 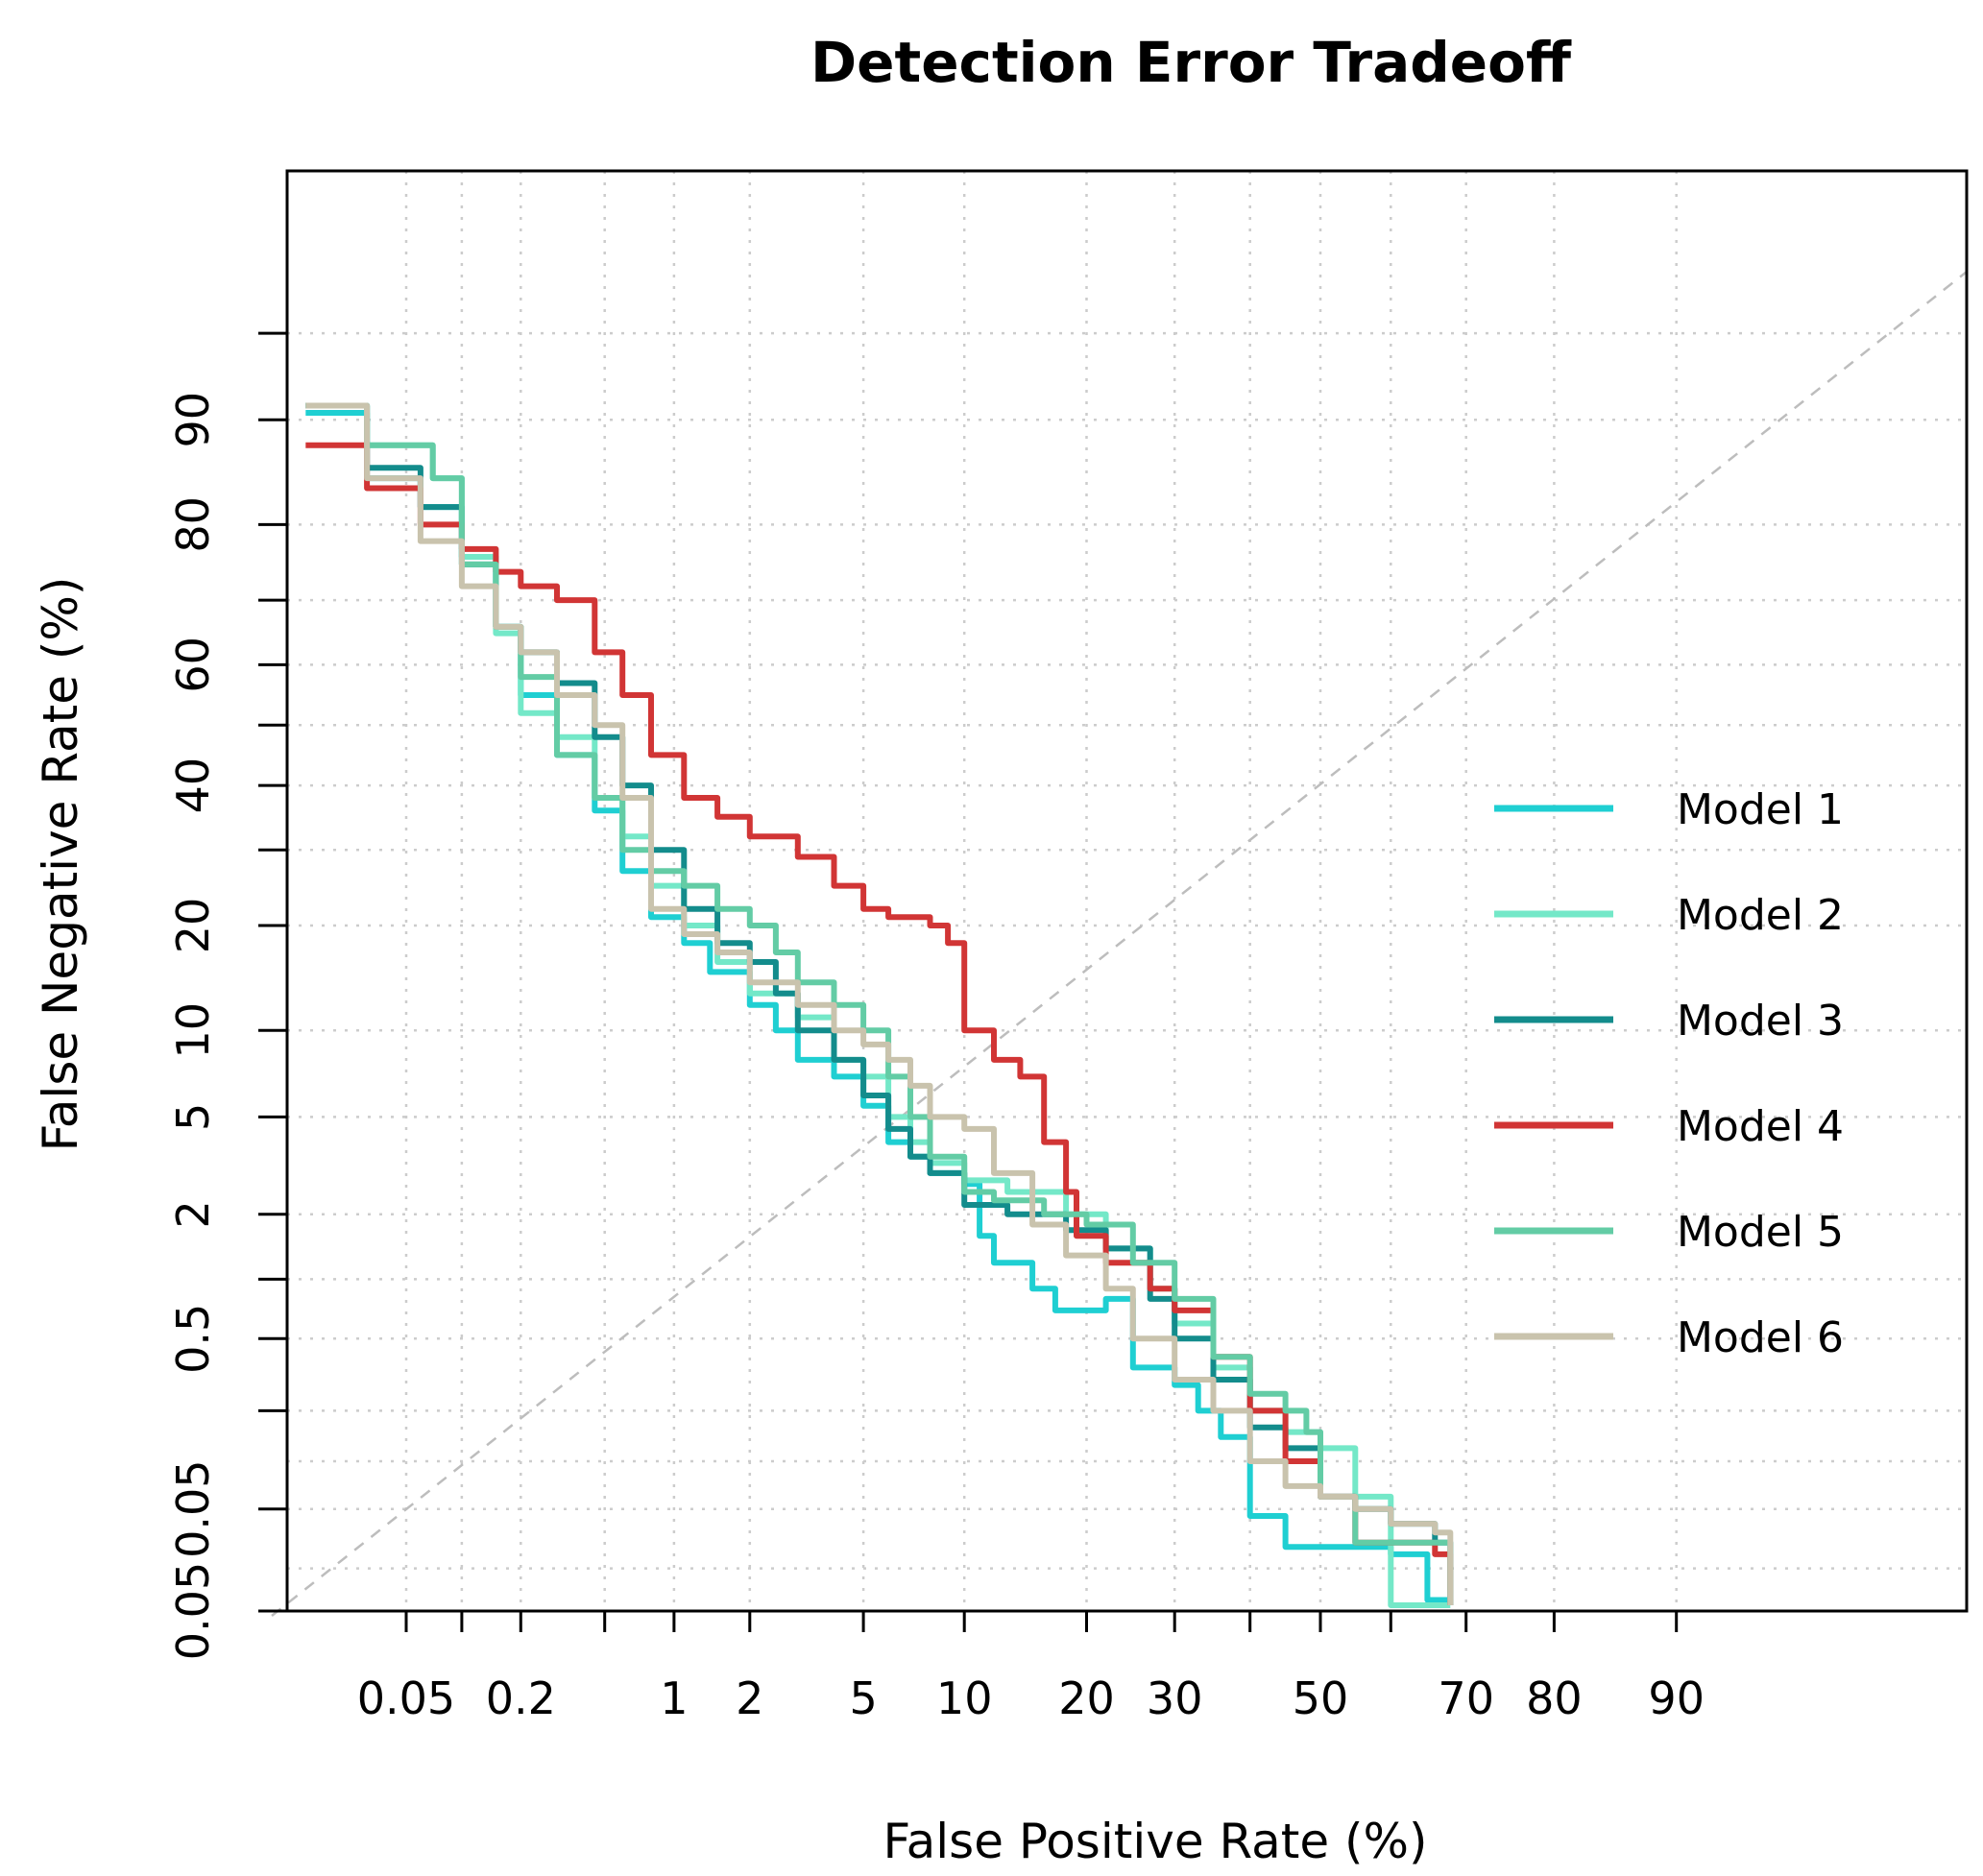 I want to click on legend-label: Model 2, so click(x=1760, y=915).